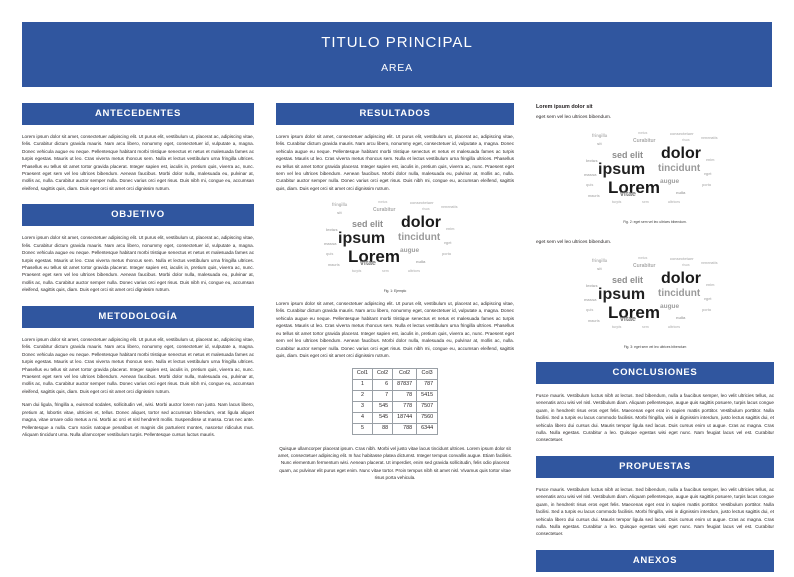 The width and height of the screenshot is (794, 577). Describe the element at coordinates (427, 384) in the screenshot. I see `table-cell: 787` at that location.